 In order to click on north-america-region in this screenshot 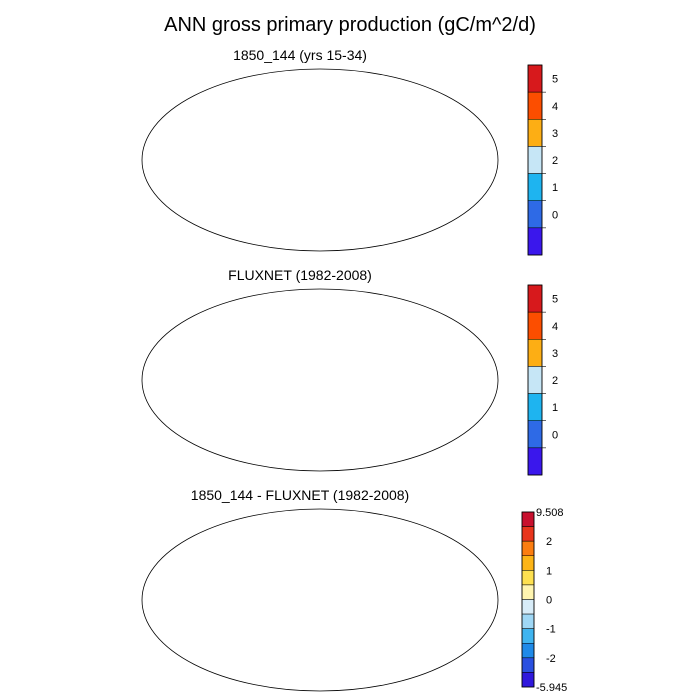, I will do `click(231, 117)`.